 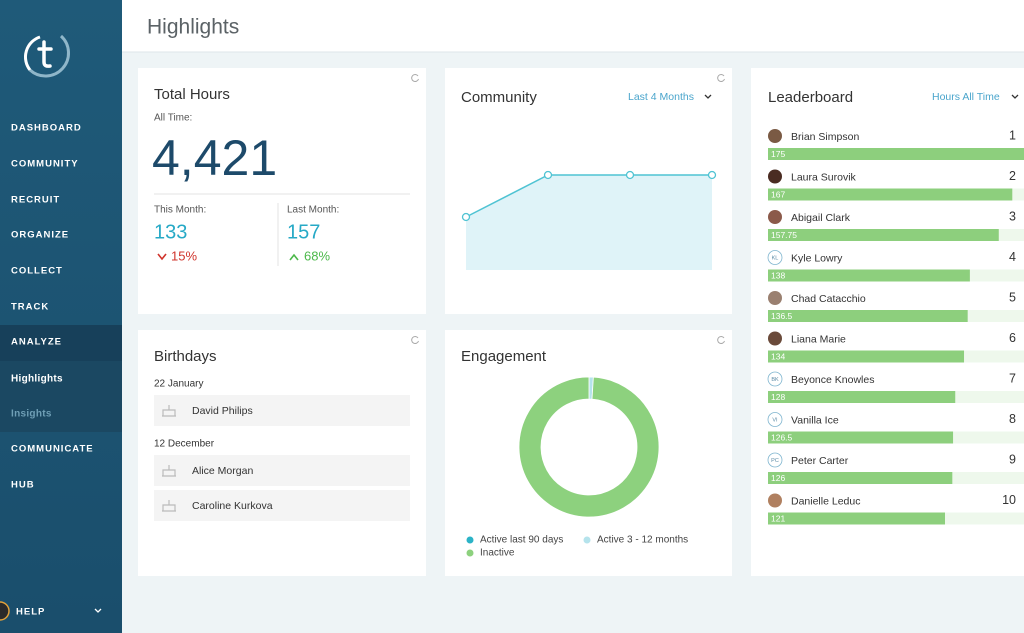 What do you see at coordinates (184, 255) in the screenshot?
I see `this-month-change: 15%` at bounding box center [184, 255].